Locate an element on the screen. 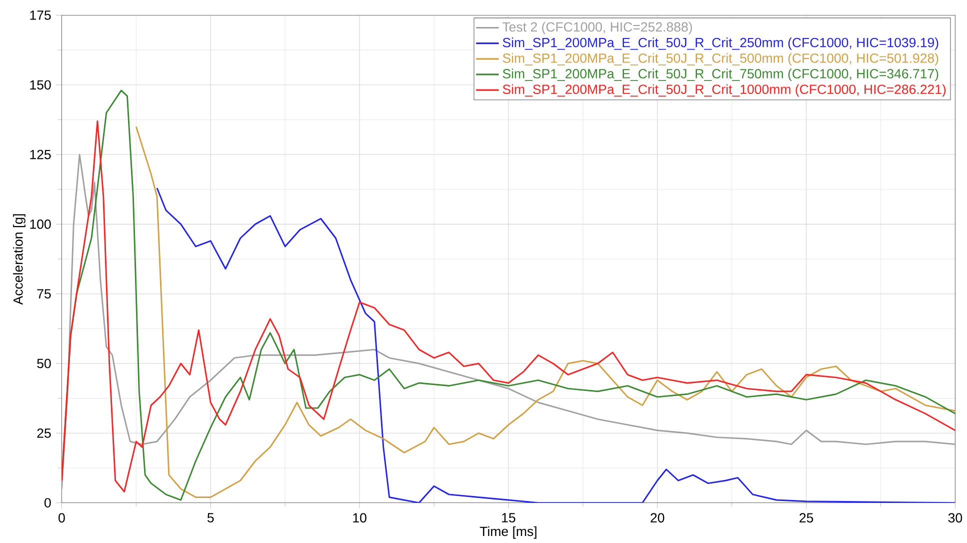 The image size is (967, 543). y-tick-label: 175 is located at coordinates (40, 15).